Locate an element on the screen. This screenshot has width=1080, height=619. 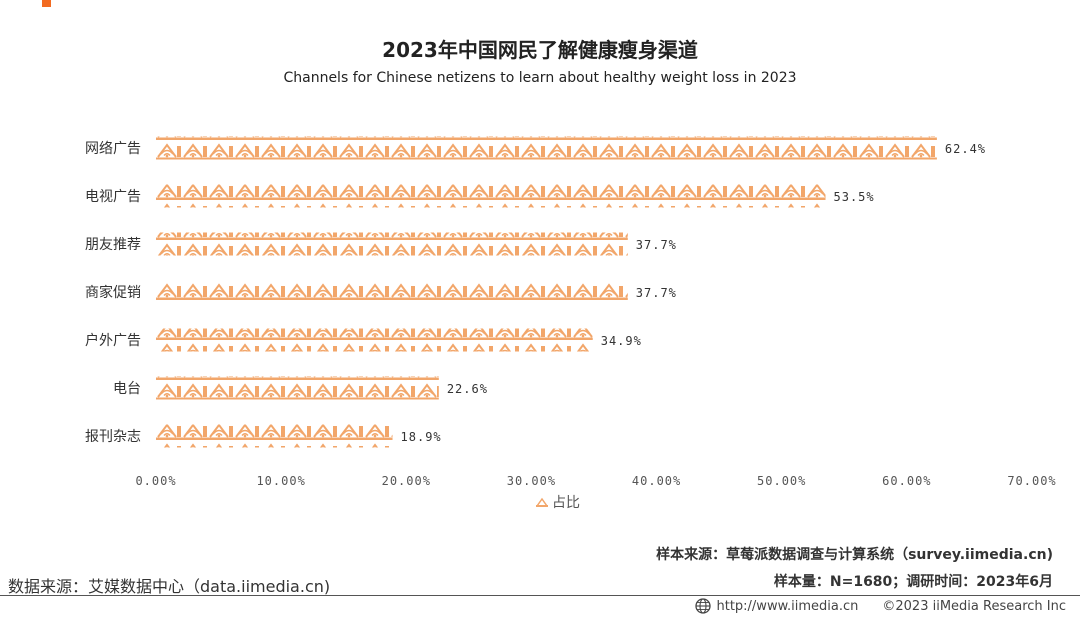
sample-size: 样本量：N=1680；调研时间：2023年6月 is located at coordinates (913, 582).